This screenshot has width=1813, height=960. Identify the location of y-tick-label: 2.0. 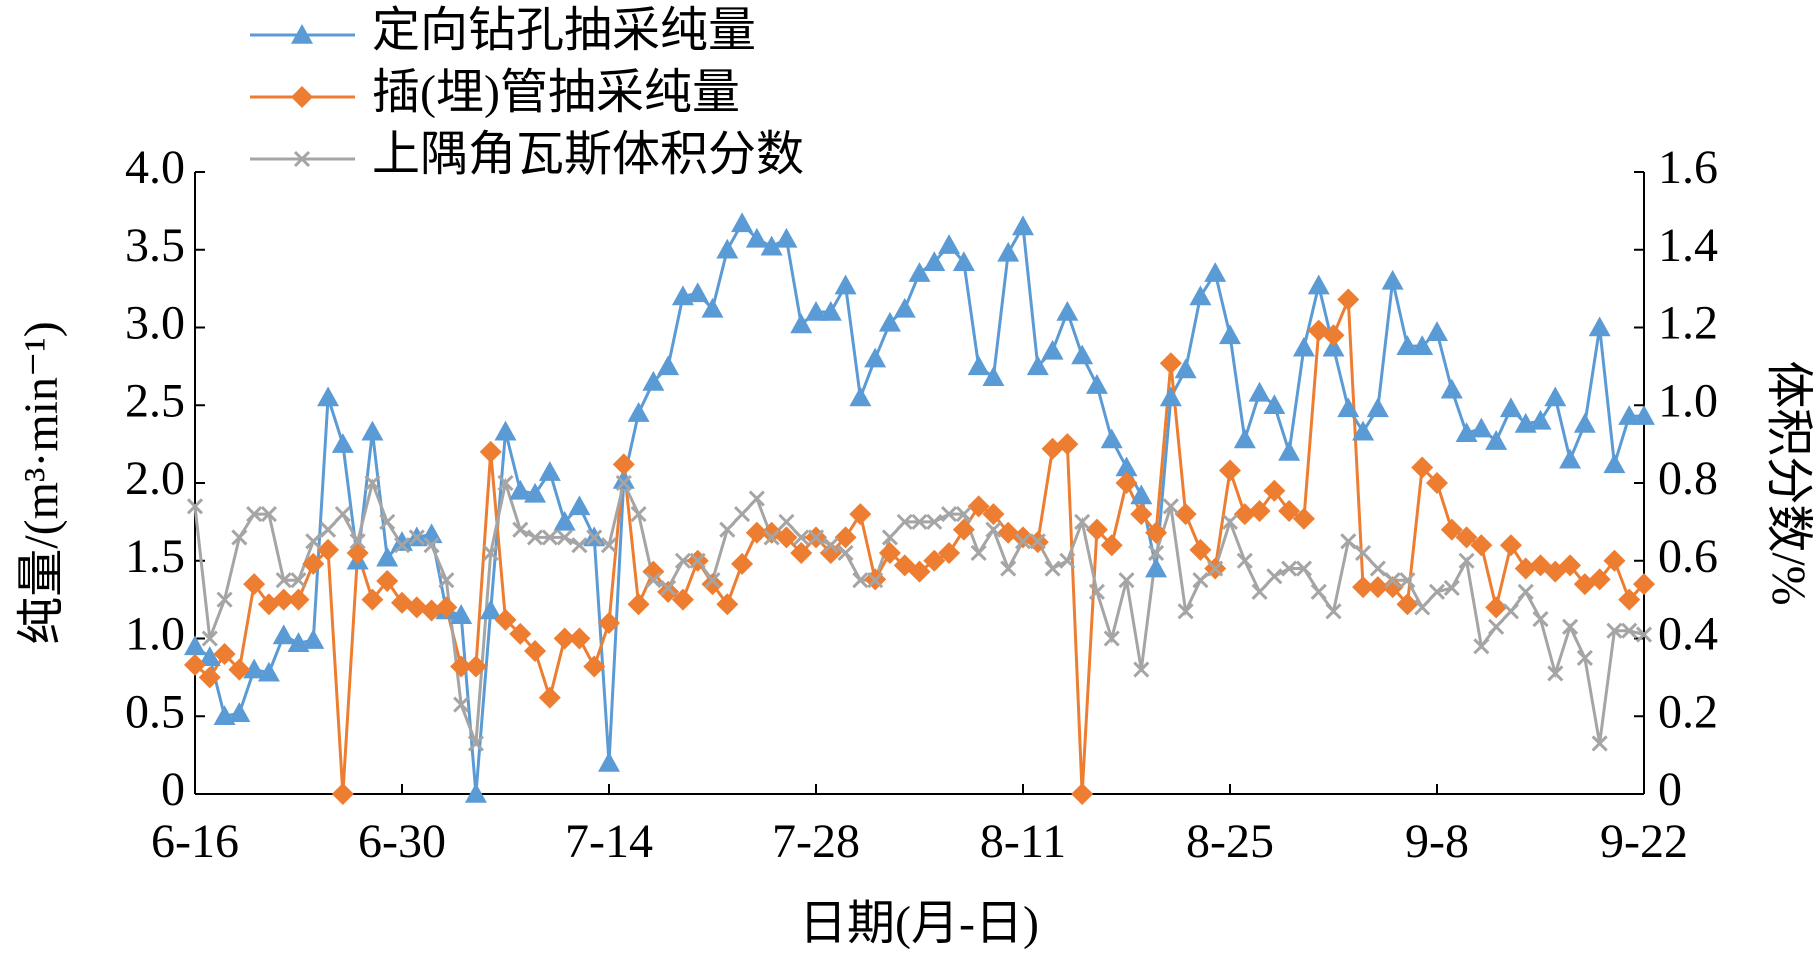
(155, 478).